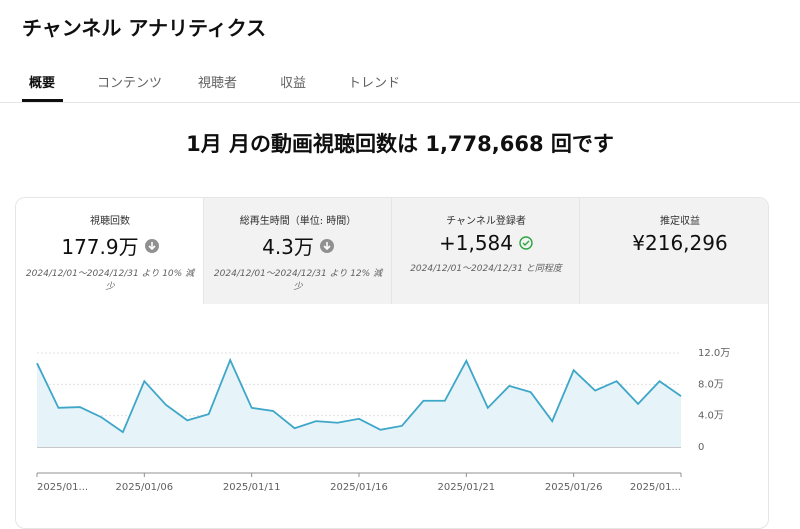  Describe the element at coordinates (252, 487) in the screenshot. I see `x-tick-label: 2025/01/11` at that location.